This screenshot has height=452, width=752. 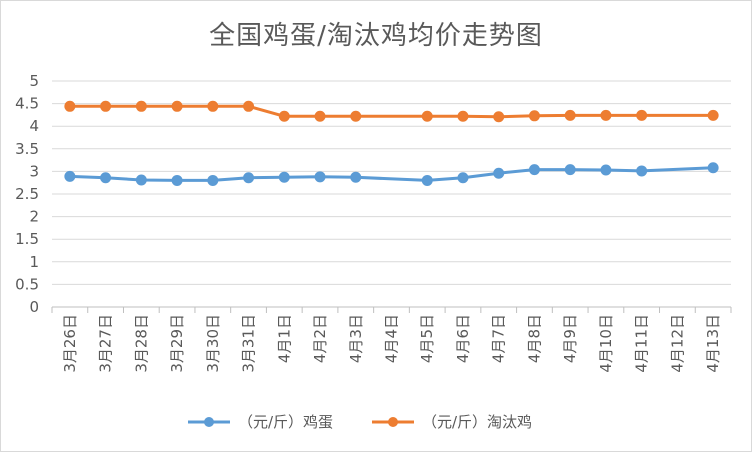 I want to click on x-tick-label: 3月31日, so click(x=249, y=343).